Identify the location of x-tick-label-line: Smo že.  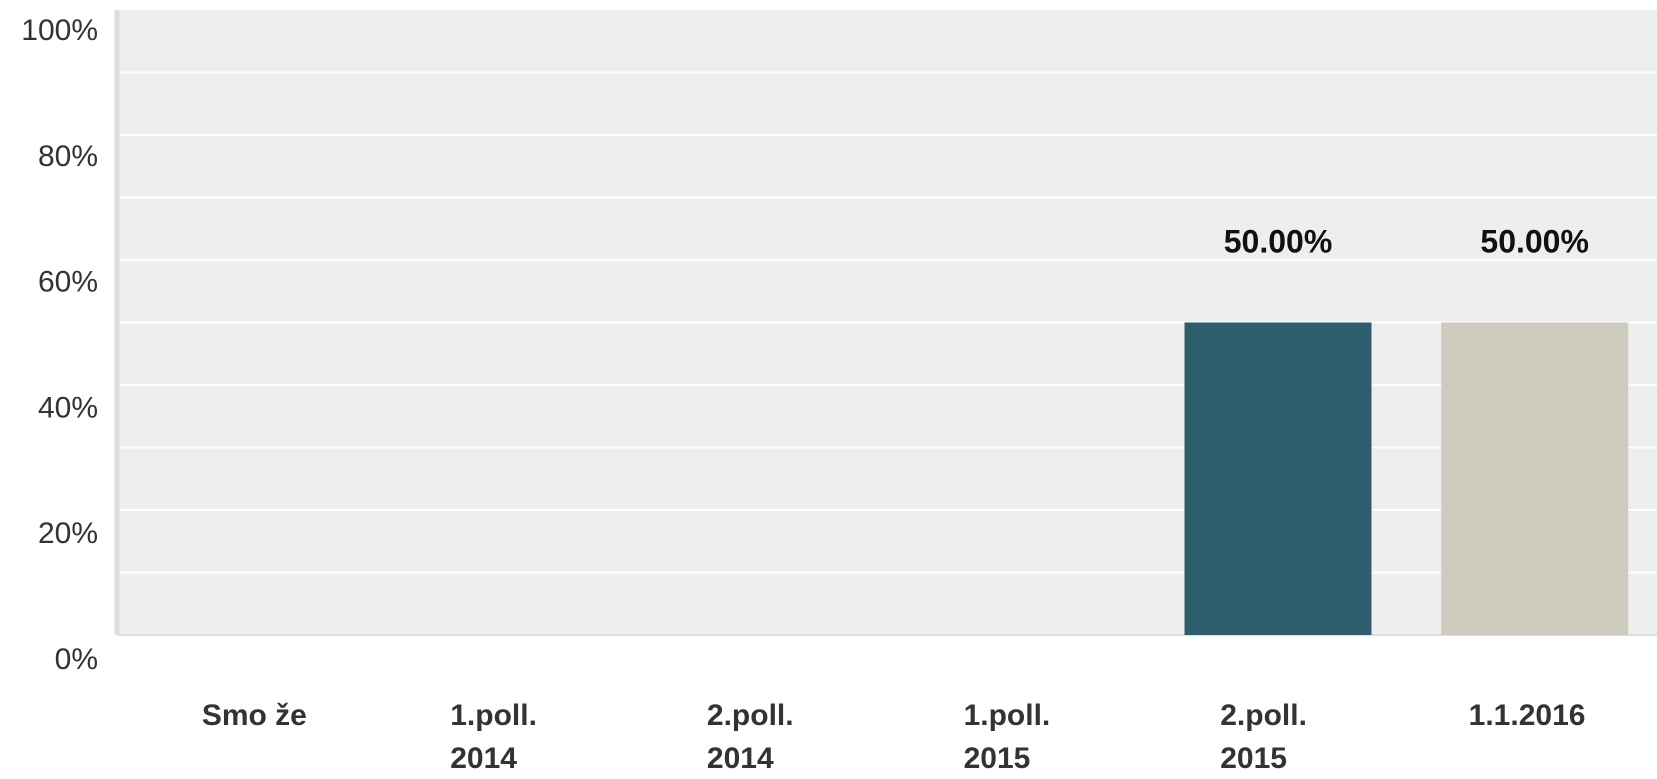
(254, 715).